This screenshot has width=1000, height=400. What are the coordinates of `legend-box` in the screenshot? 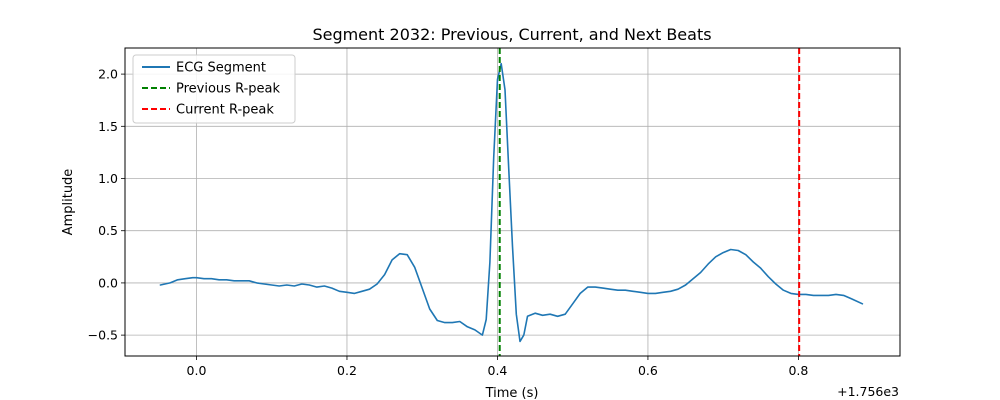 It's located at (214, 89).